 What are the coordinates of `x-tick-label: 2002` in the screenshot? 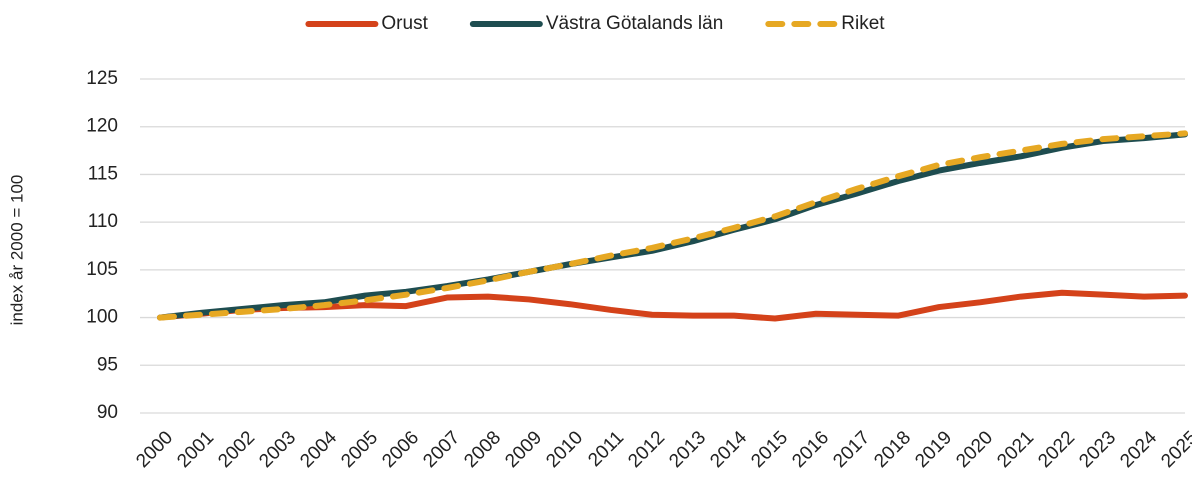 It's located at (236, 449).